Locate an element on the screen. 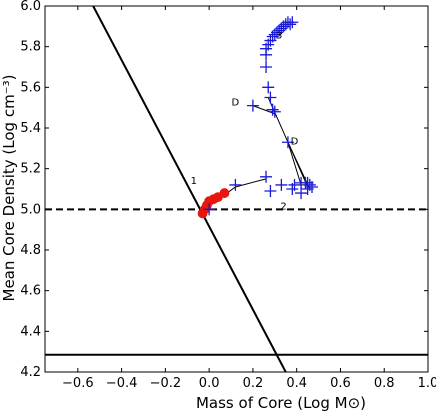  x-tick-label: 0.6 is located at coordinates (340, 383).